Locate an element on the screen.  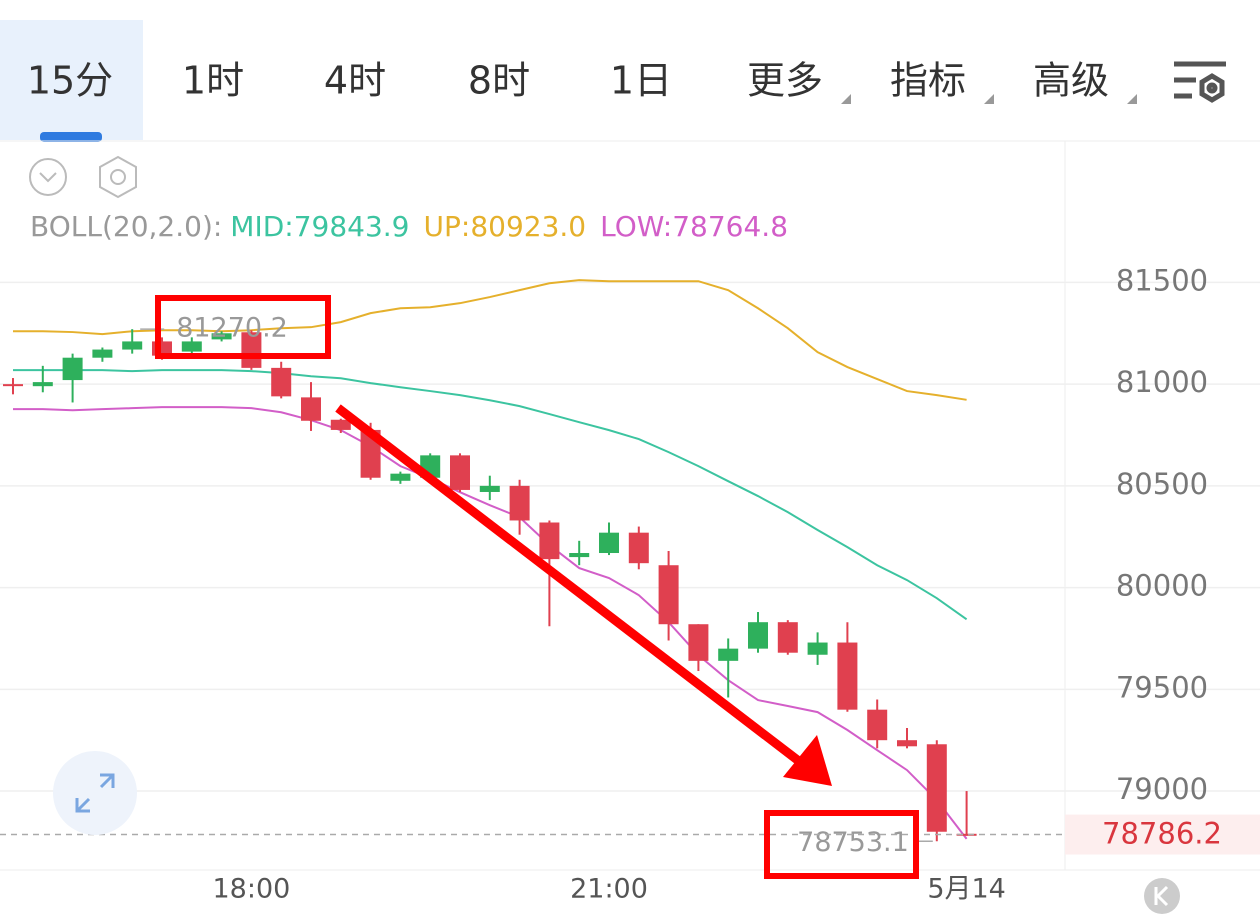
k-button is located at coordinates (1162, 896).